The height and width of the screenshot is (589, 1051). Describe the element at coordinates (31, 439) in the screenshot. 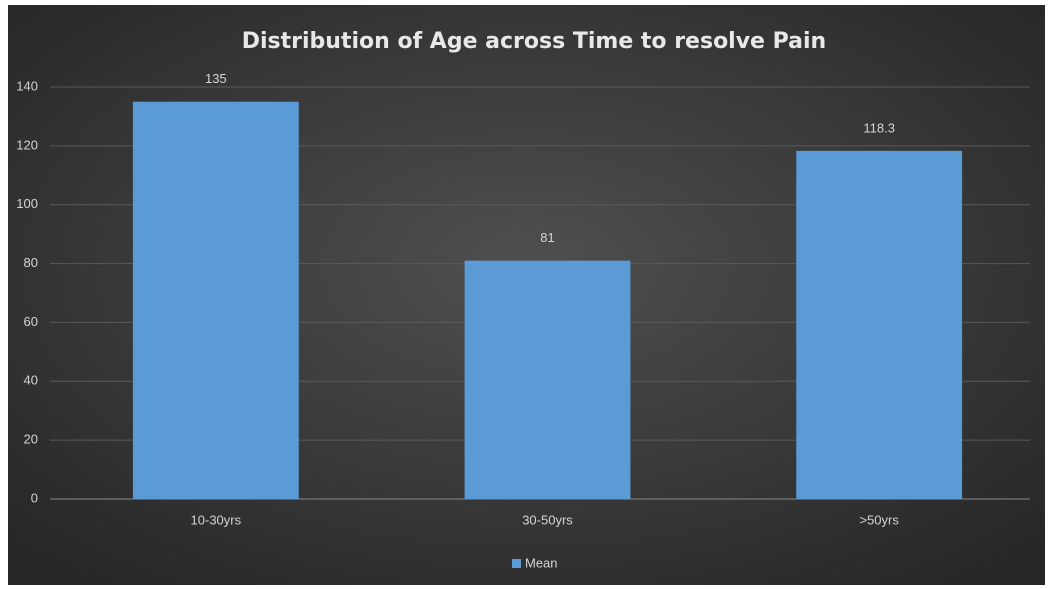

I see `y-tick-label: 20` at that location.